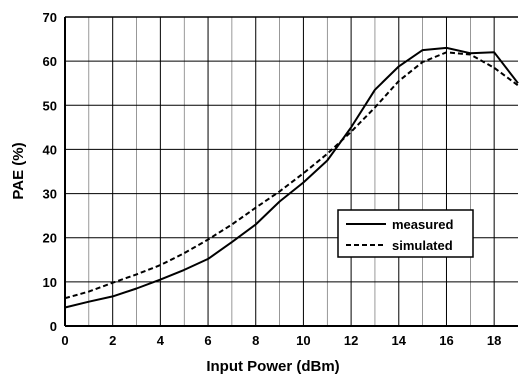 This screenshot has height=377, width=520. What do you see at coordinates (303, 340) in the screenshot?
I see `x-tick-label: 10` at bounding box center [303, 340].